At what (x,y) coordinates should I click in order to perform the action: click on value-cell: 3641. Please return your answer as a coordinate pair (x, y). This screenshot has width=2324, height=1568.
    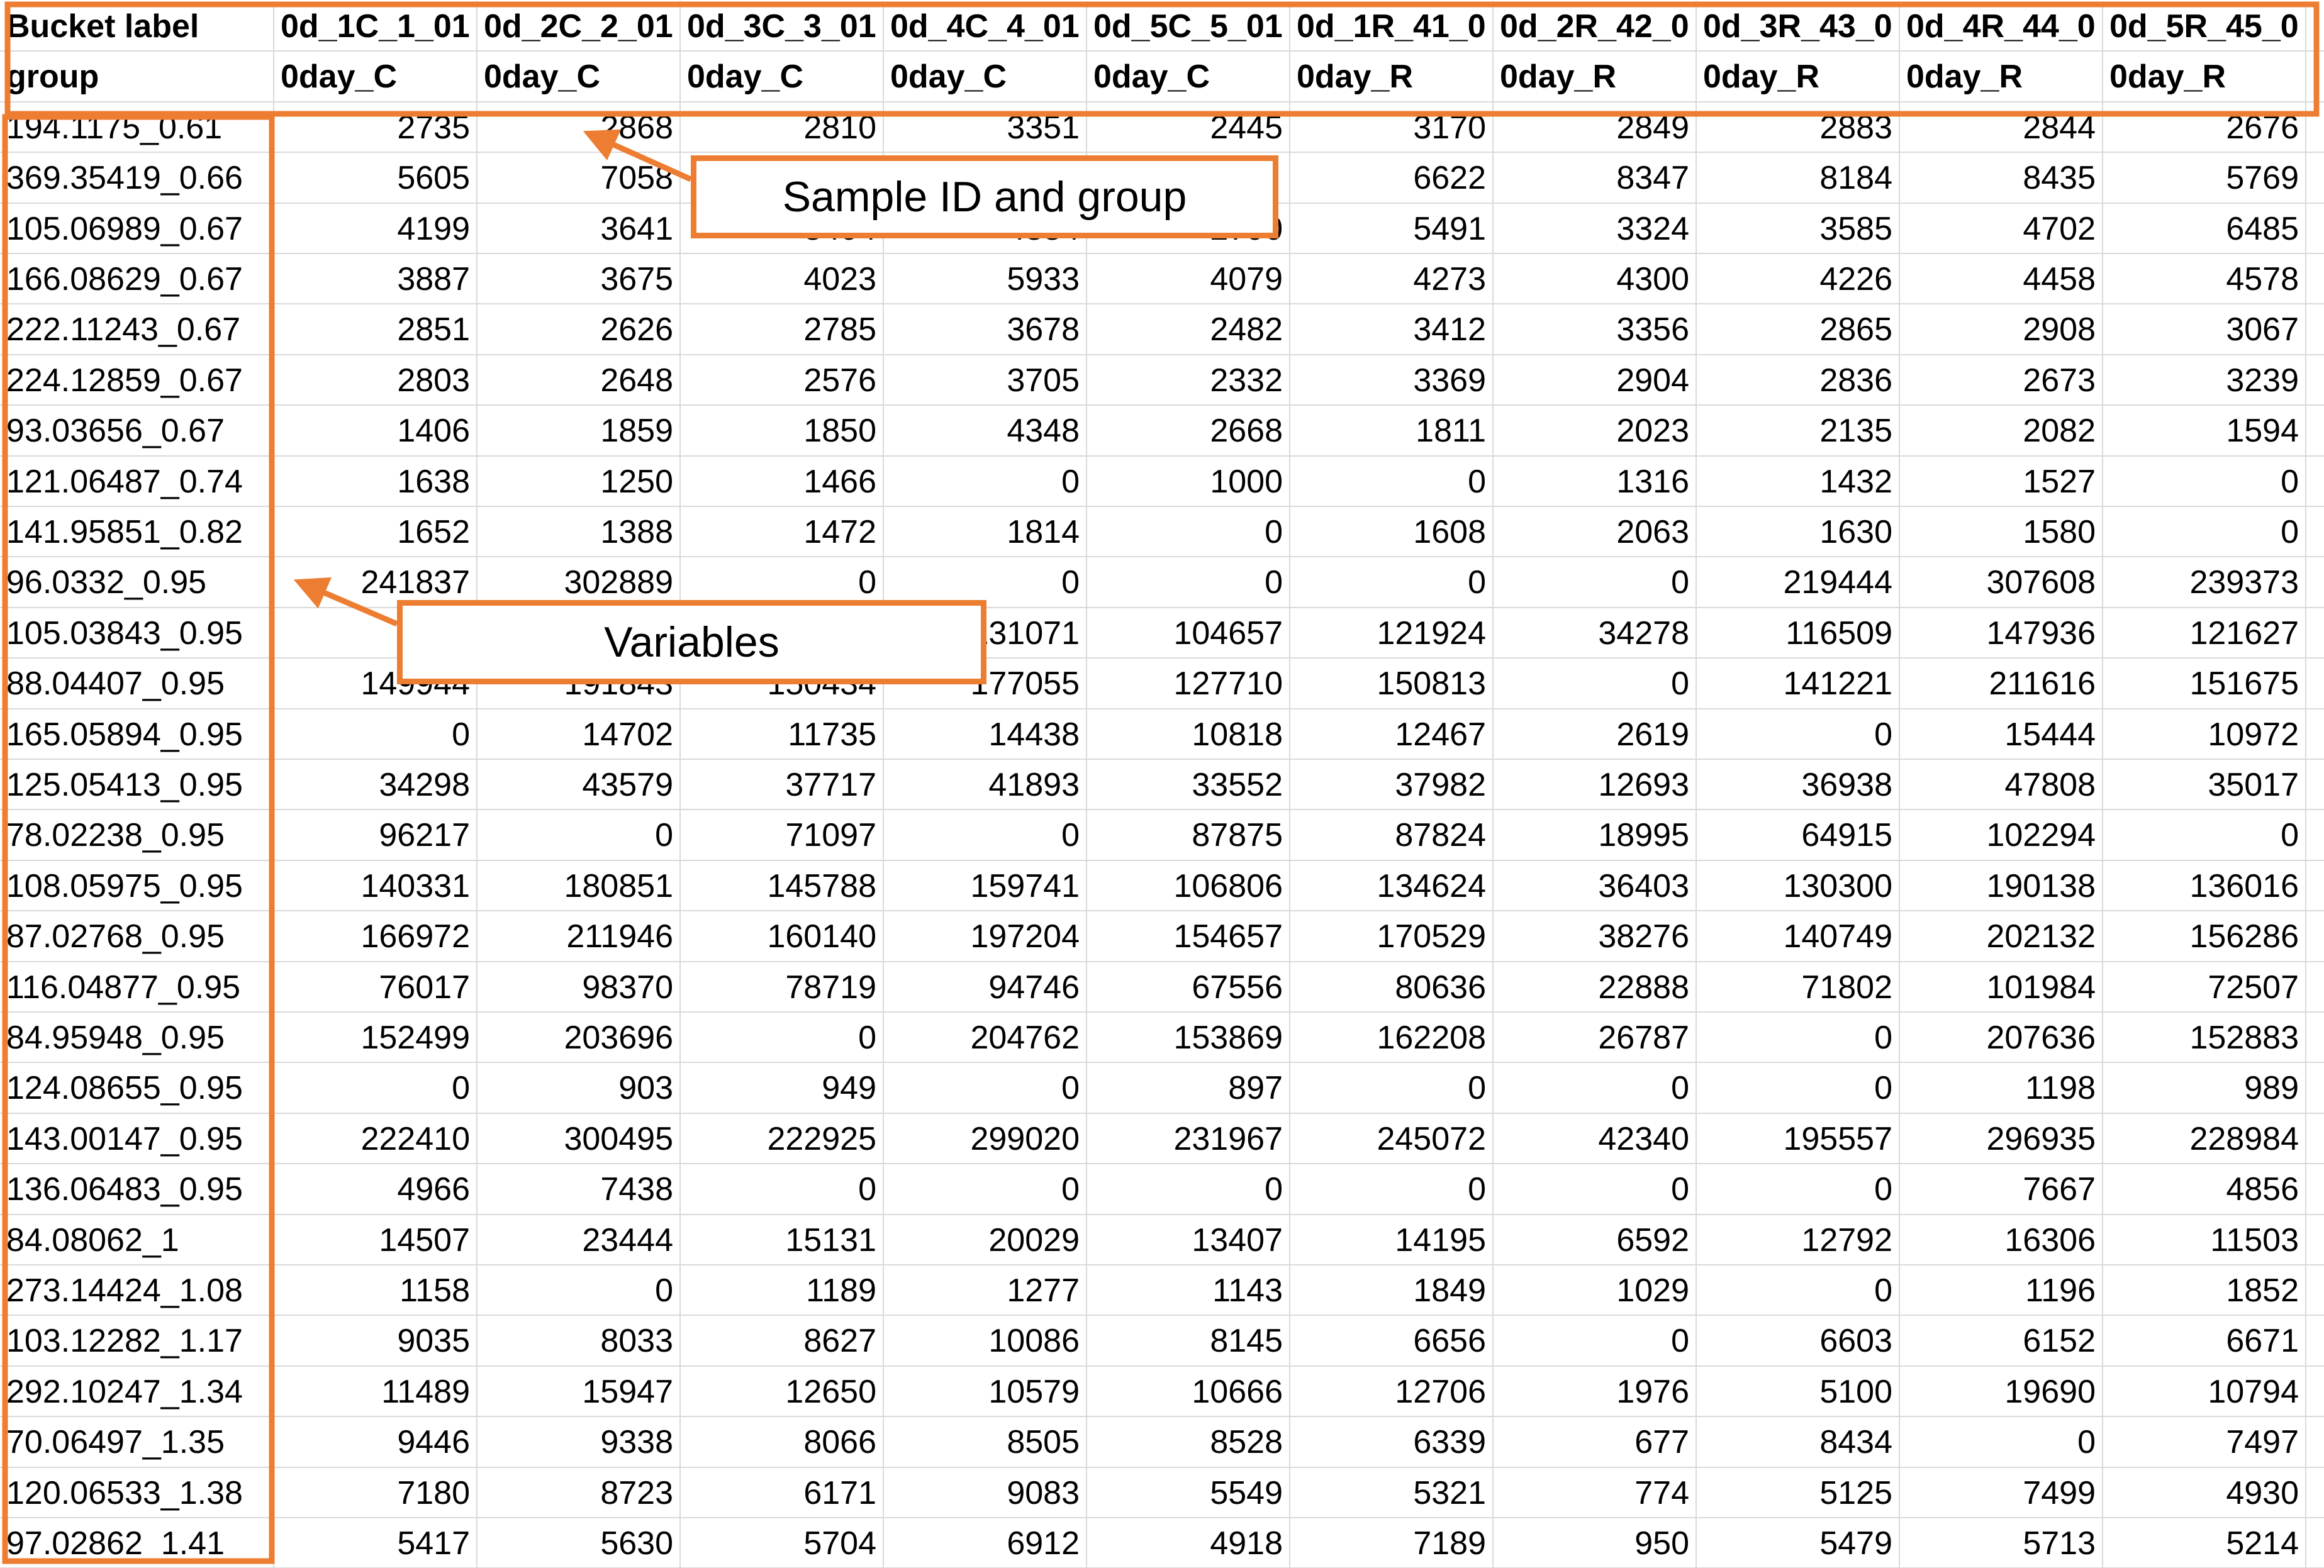
    Looking at the image, I should click on (579, 229).